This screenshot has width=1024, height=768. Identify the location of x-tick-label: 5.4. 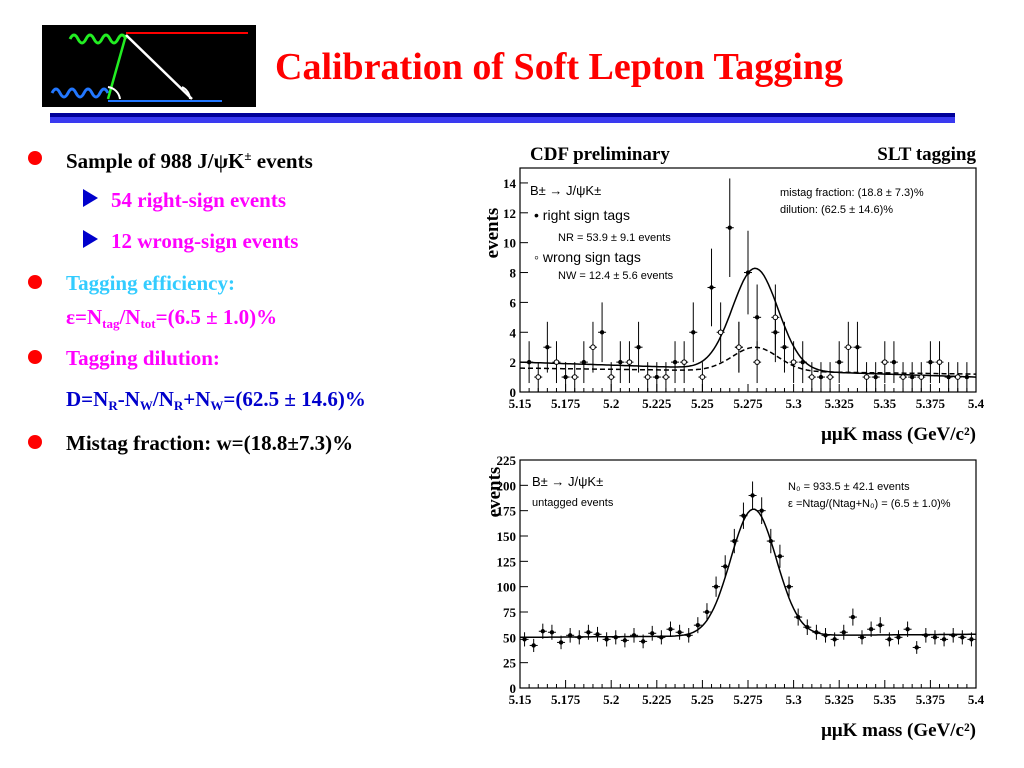
(976, 699).